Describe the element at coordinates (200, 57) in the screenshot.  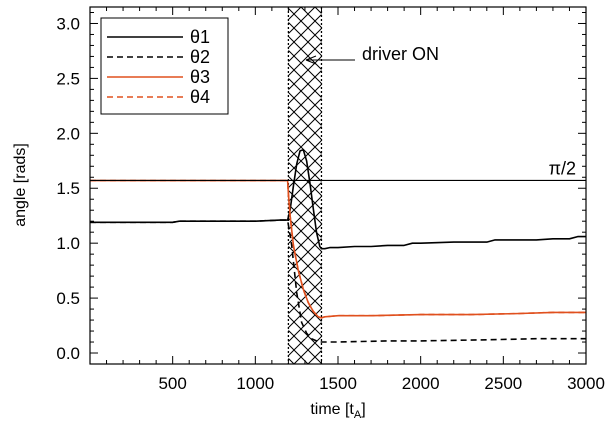
I see `legend-label-theta2: θ2` at that location.